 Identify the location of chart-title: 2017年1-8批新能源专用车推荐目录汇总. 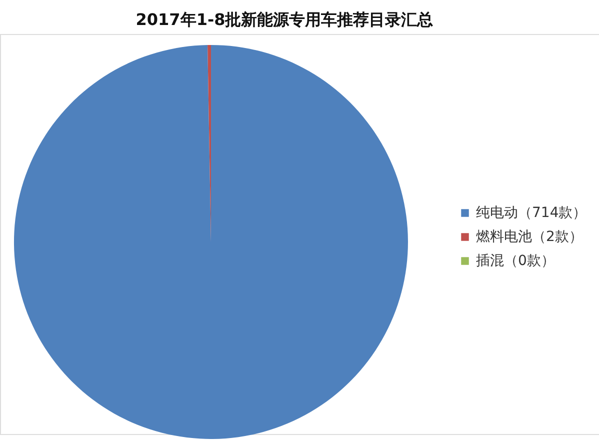
(285, 19).